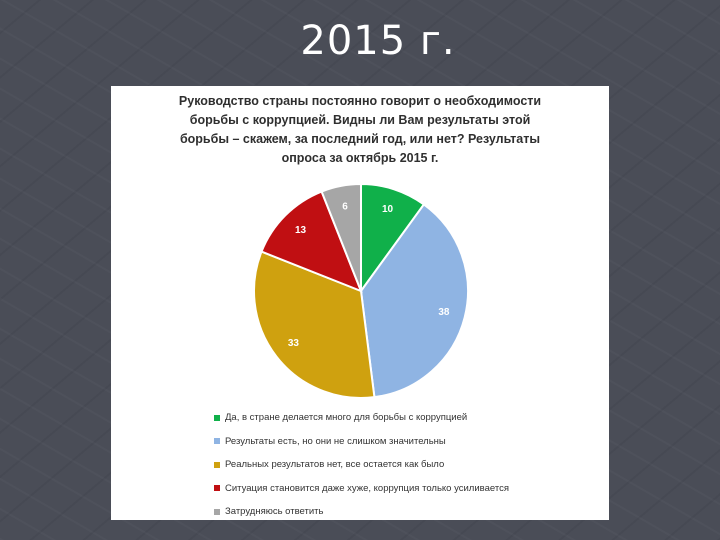 The height and width of the screenshot is (540, 720). What do you see at coordinates (360, 158) in the screenshot?
I see `chart-title-line-4: опроса за октябрь 2015 г.` at bounding box center [360, 158].